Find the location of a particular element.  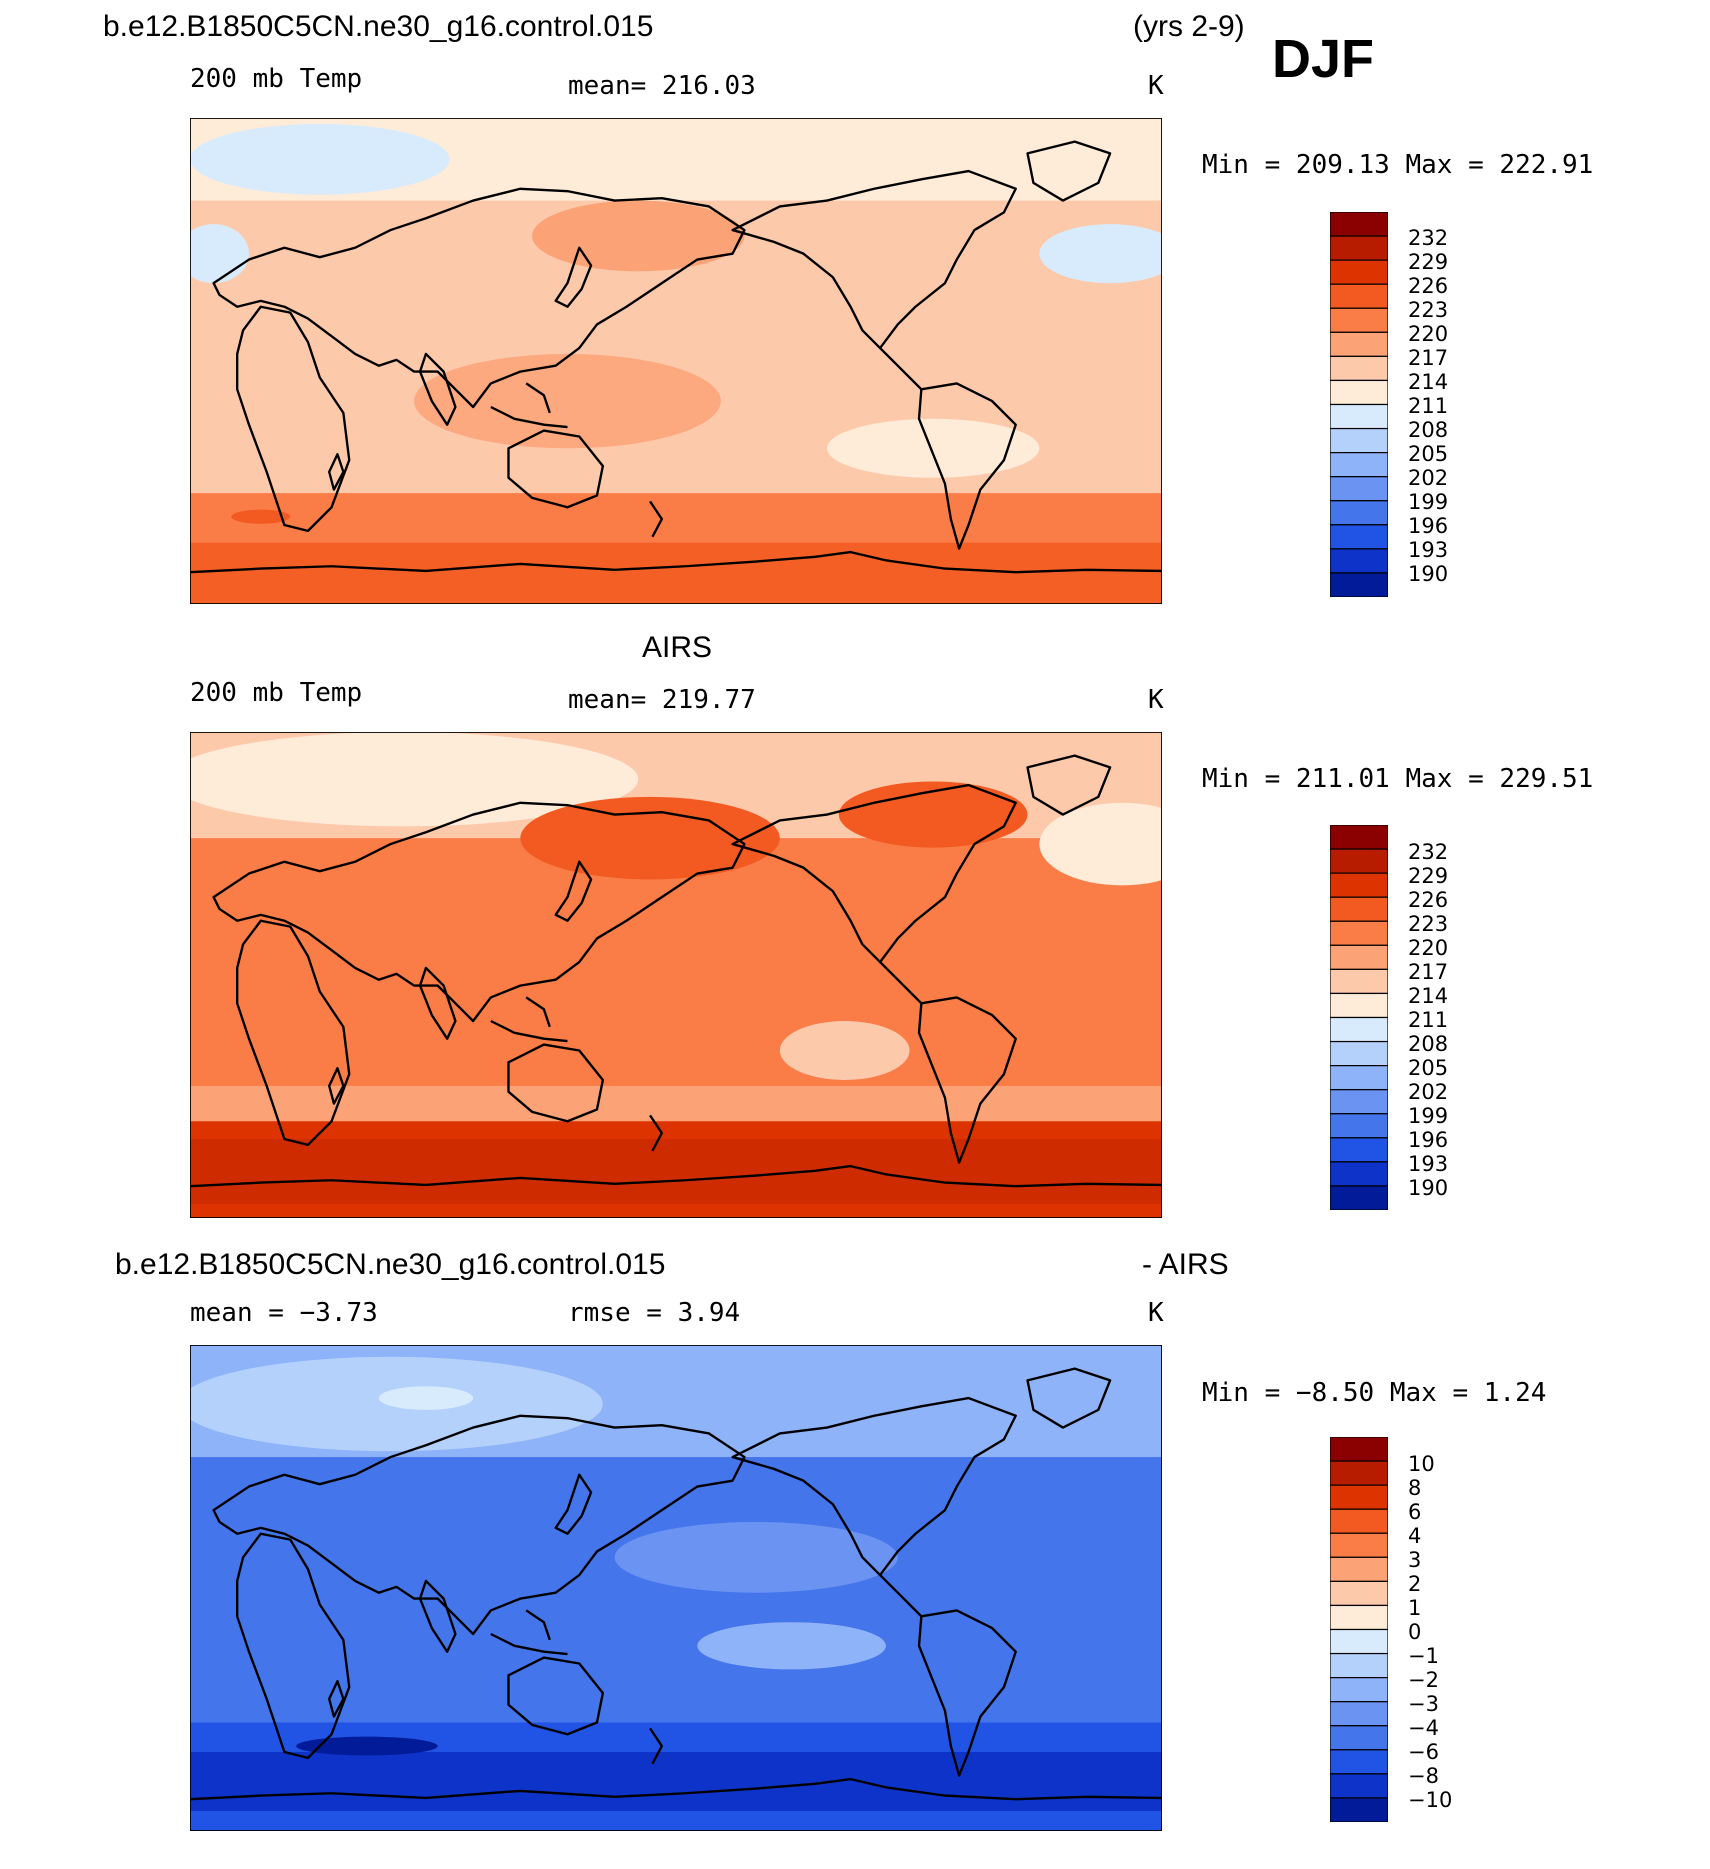

panel1-light-sp is located at coordinates (933, 448).